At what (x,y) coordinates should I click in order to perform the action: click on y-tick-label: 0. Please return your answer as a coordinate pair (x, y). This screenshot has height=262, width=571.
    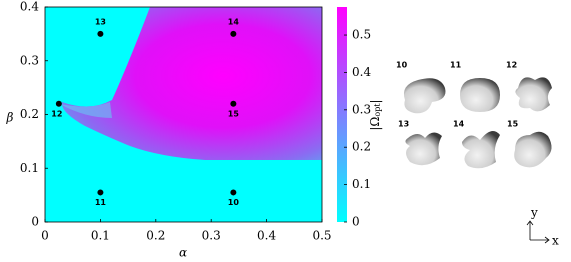
    Looking at the image, I should click on (35, 222).